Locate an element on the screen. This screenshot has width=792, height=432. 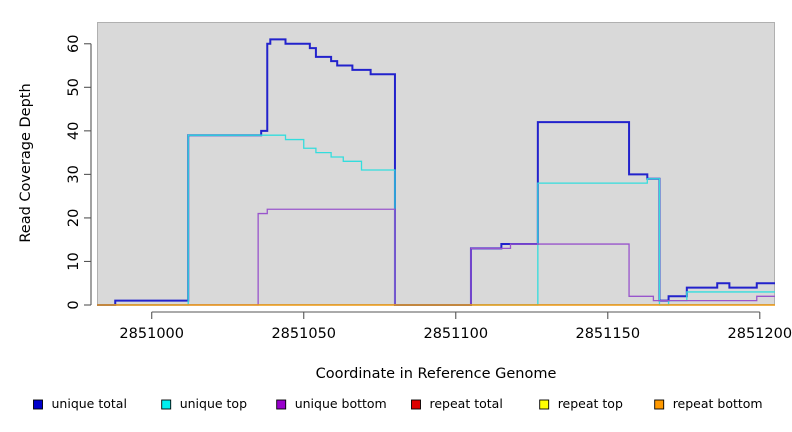
y-tick-label: 10 is located at coordinates (74, 261).